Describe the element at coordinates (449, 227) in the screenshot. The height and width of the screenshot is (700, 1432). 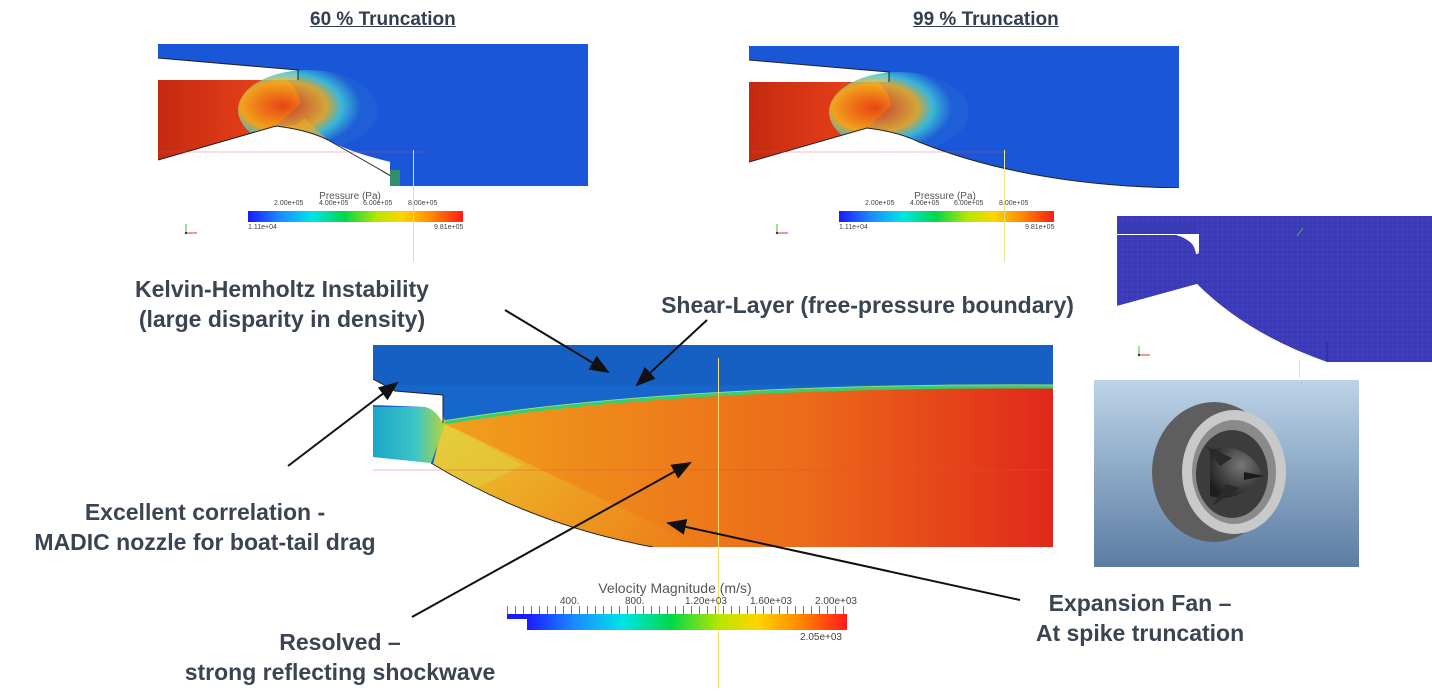
I see `colorbar-max-60: 9.81e+05` at that location.